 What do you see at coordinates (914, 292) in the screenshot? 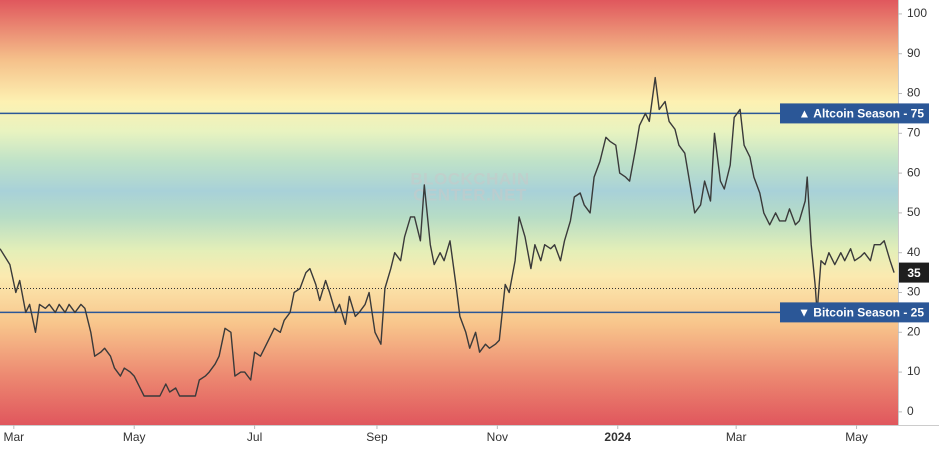
I see `y-tick-label: 30` at bounding box center [914, 292].